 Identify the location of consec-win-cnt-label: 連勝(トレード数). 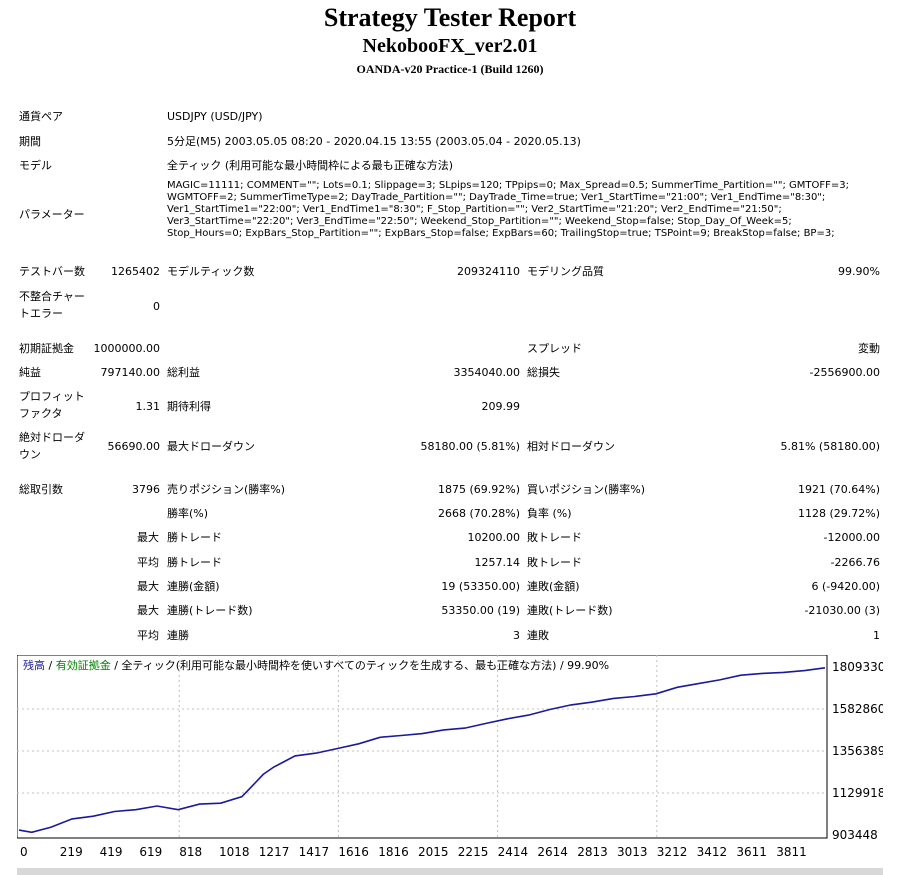
(210, 610).